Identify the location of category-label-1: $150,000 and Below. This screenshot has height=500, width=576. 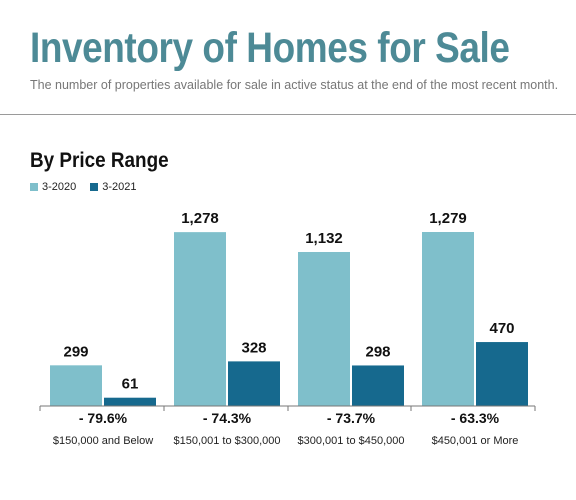
(103, 441).